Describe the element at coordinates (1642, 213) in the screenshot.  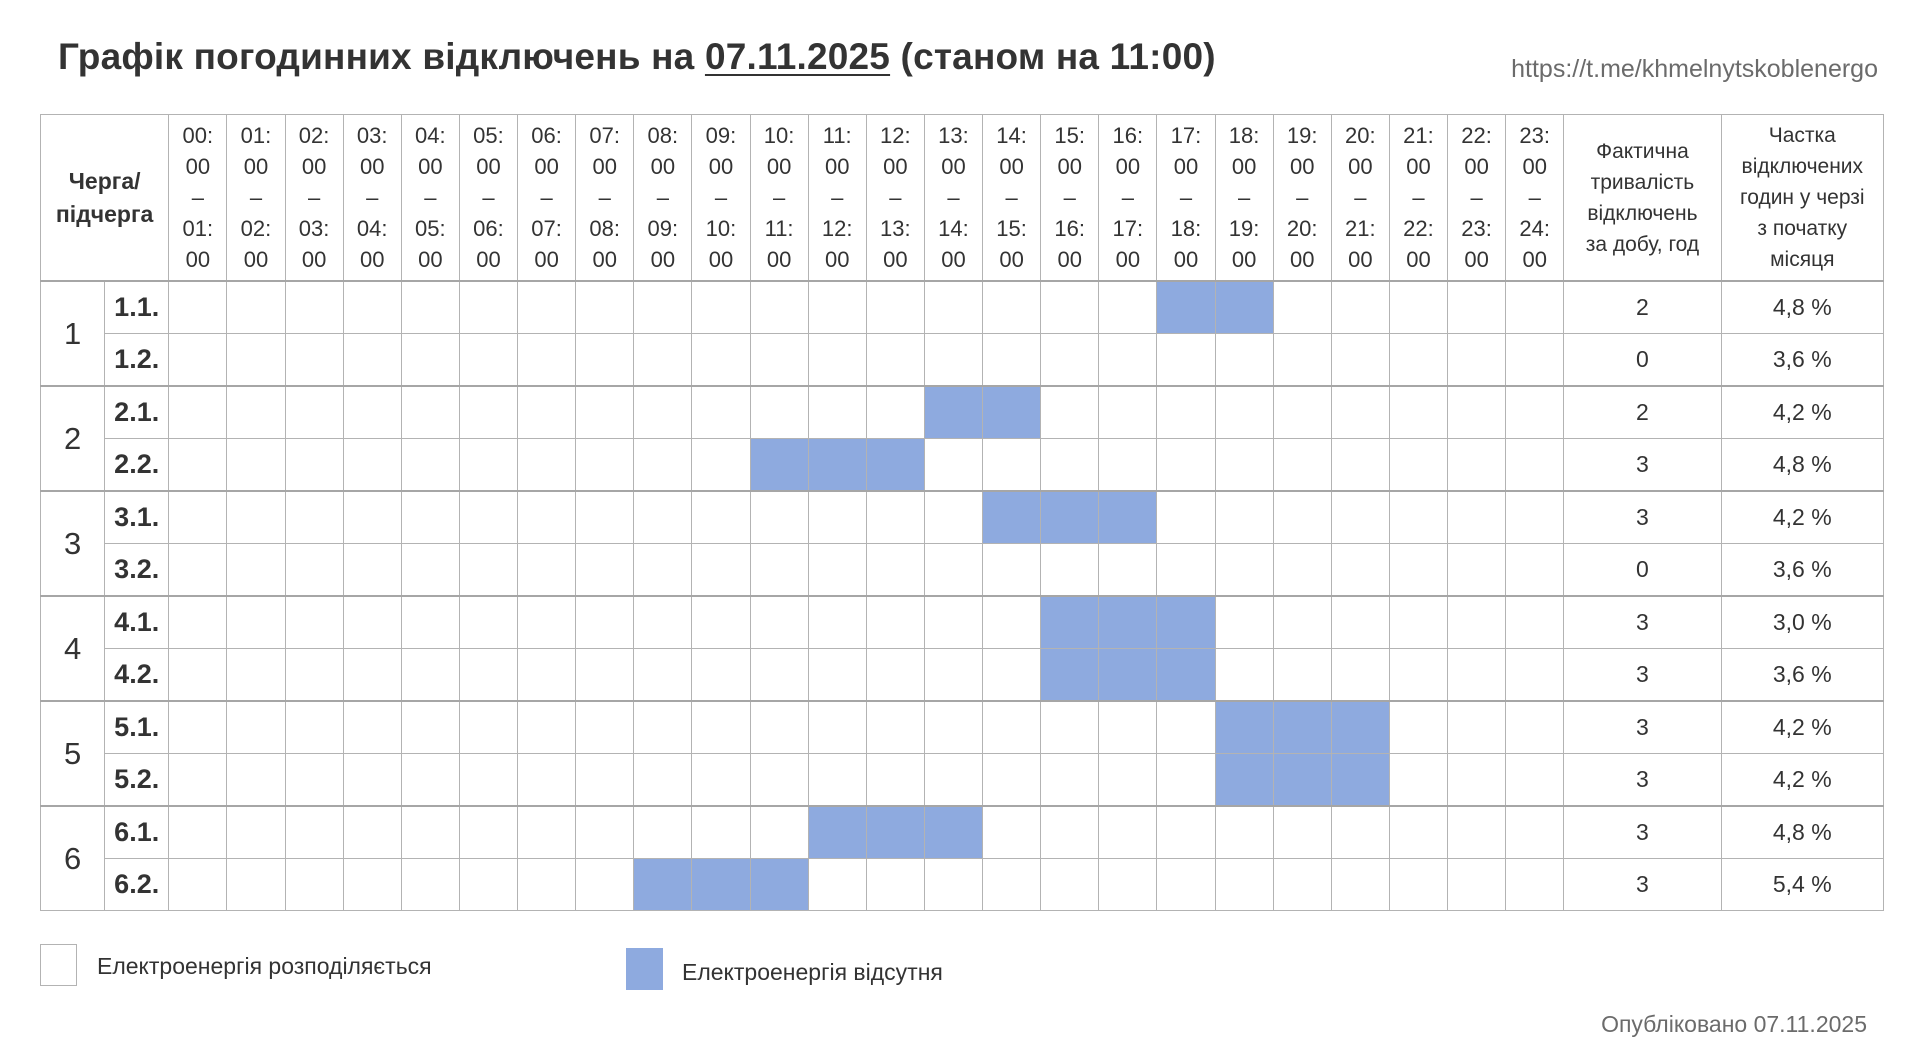
I see `duration-header-line: відключень` at that location.